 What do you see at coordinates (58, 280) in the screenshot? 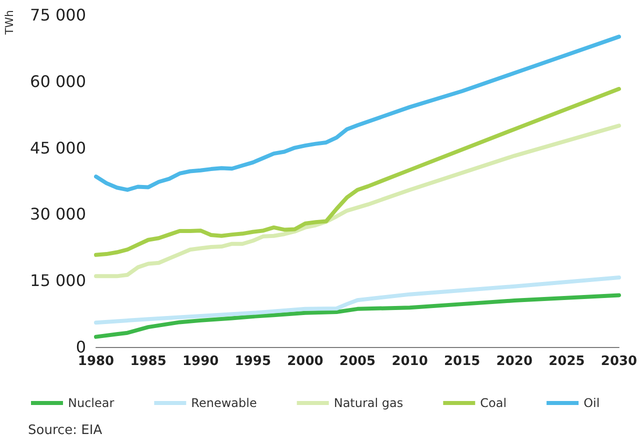
I see `y-tick-label: 15 000` at bounding box center [58, 280].